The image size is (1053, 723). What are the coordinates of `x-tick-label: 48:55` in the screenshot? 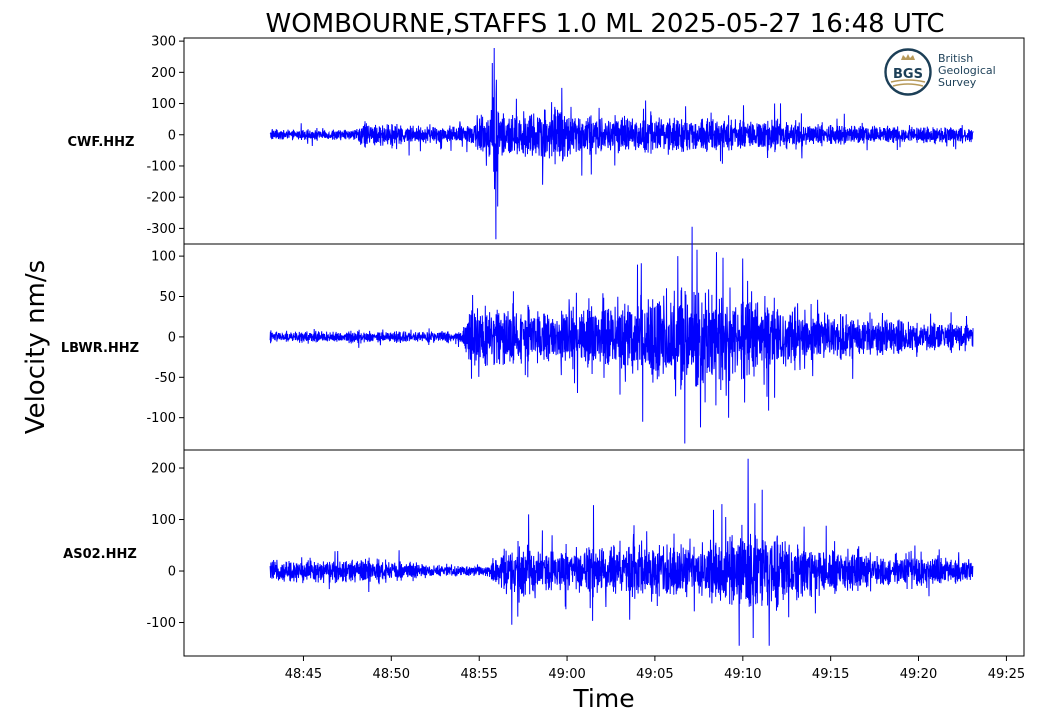 It's located at (478, 674).